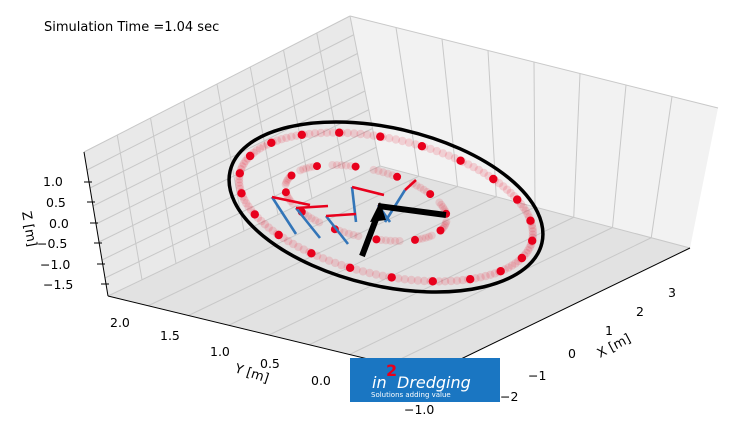  Describe the element at coordinates (220, 351) in the screenshot. I see `y-tick-label: 1.0` at that location.